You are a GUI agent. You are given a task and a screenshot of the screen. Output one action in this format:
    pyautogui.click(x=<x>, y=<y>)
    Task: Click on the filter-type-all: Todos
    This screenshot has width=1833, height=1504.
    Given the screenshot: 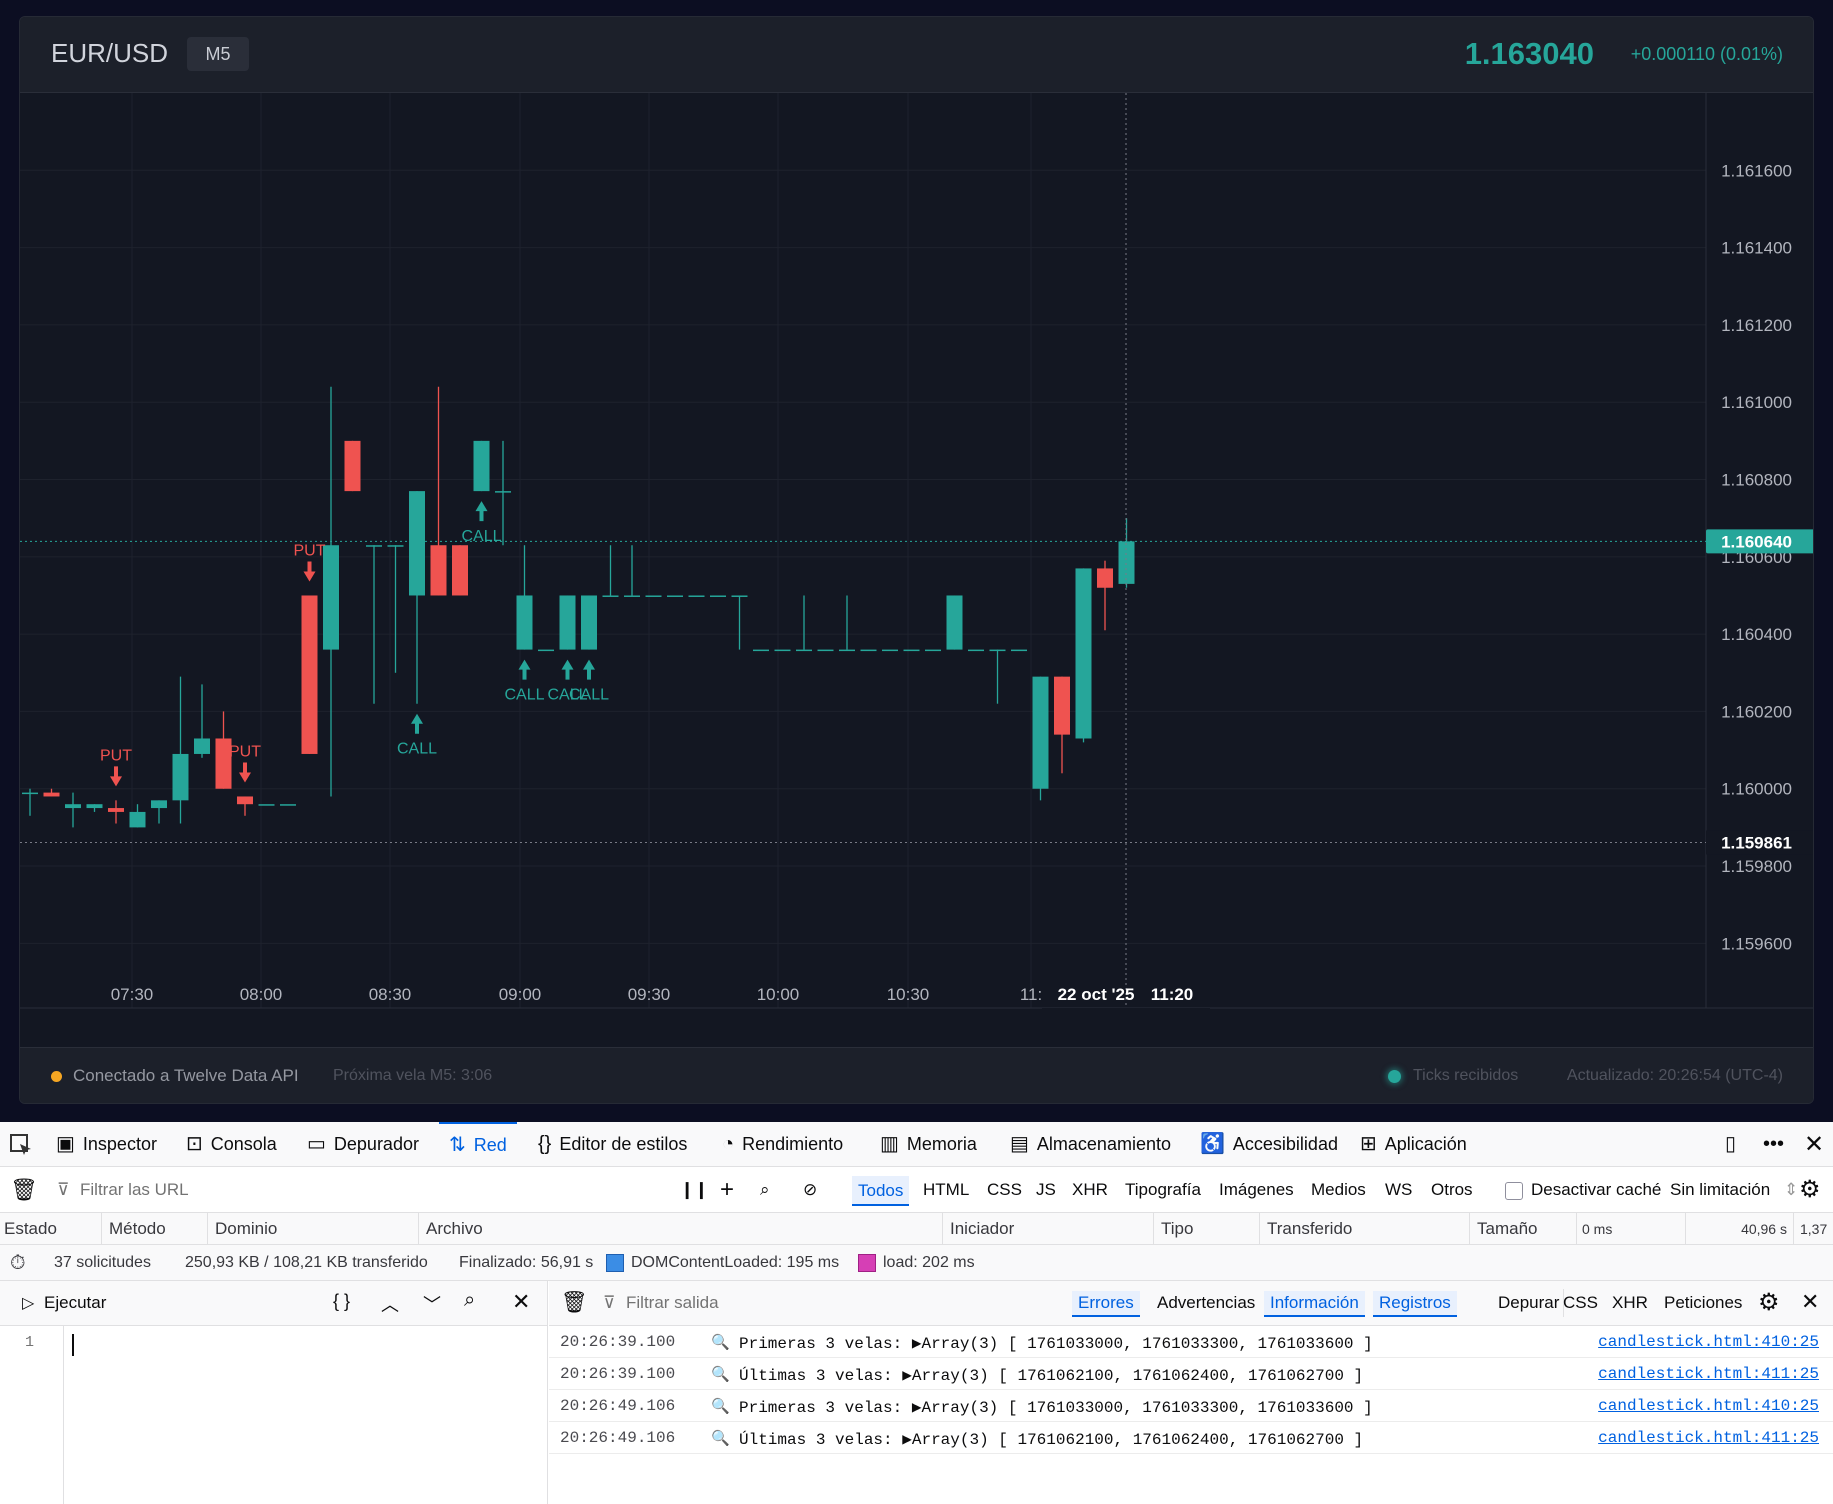 What is the action you would take?
    pyautogui.click(x=881, y=1191)
    